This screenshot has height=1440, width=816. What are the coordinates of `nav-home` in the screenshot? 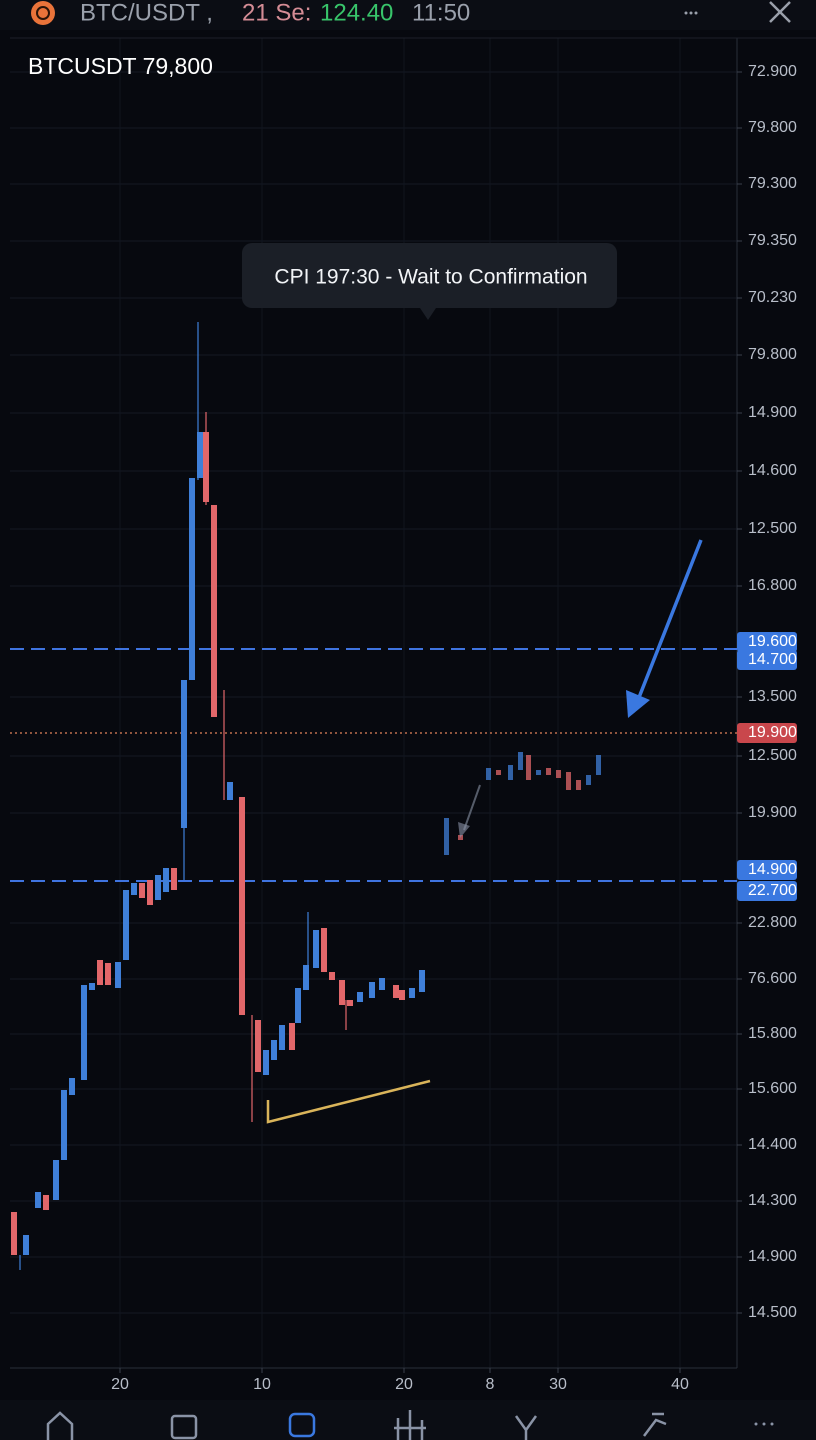 It's located at (60, 1425).